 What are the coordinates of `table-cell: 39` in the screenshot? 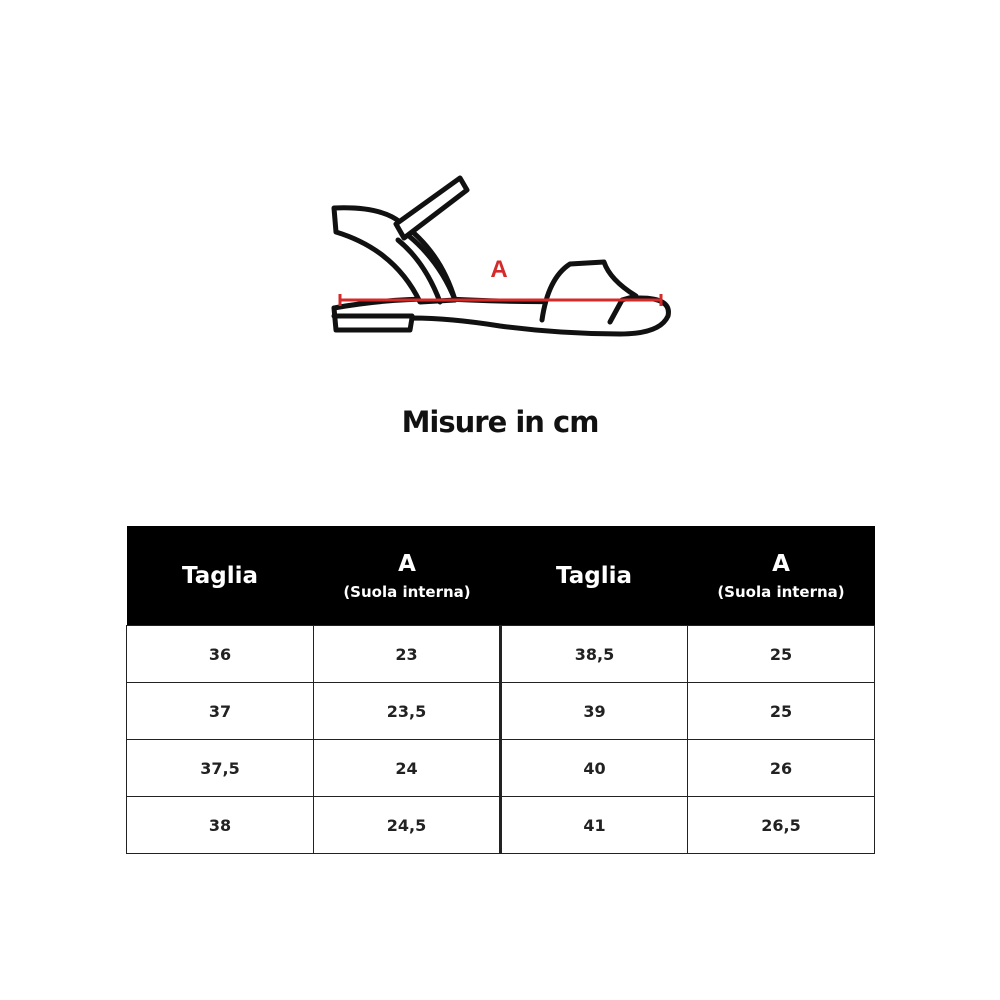 It's located at (594, 711).